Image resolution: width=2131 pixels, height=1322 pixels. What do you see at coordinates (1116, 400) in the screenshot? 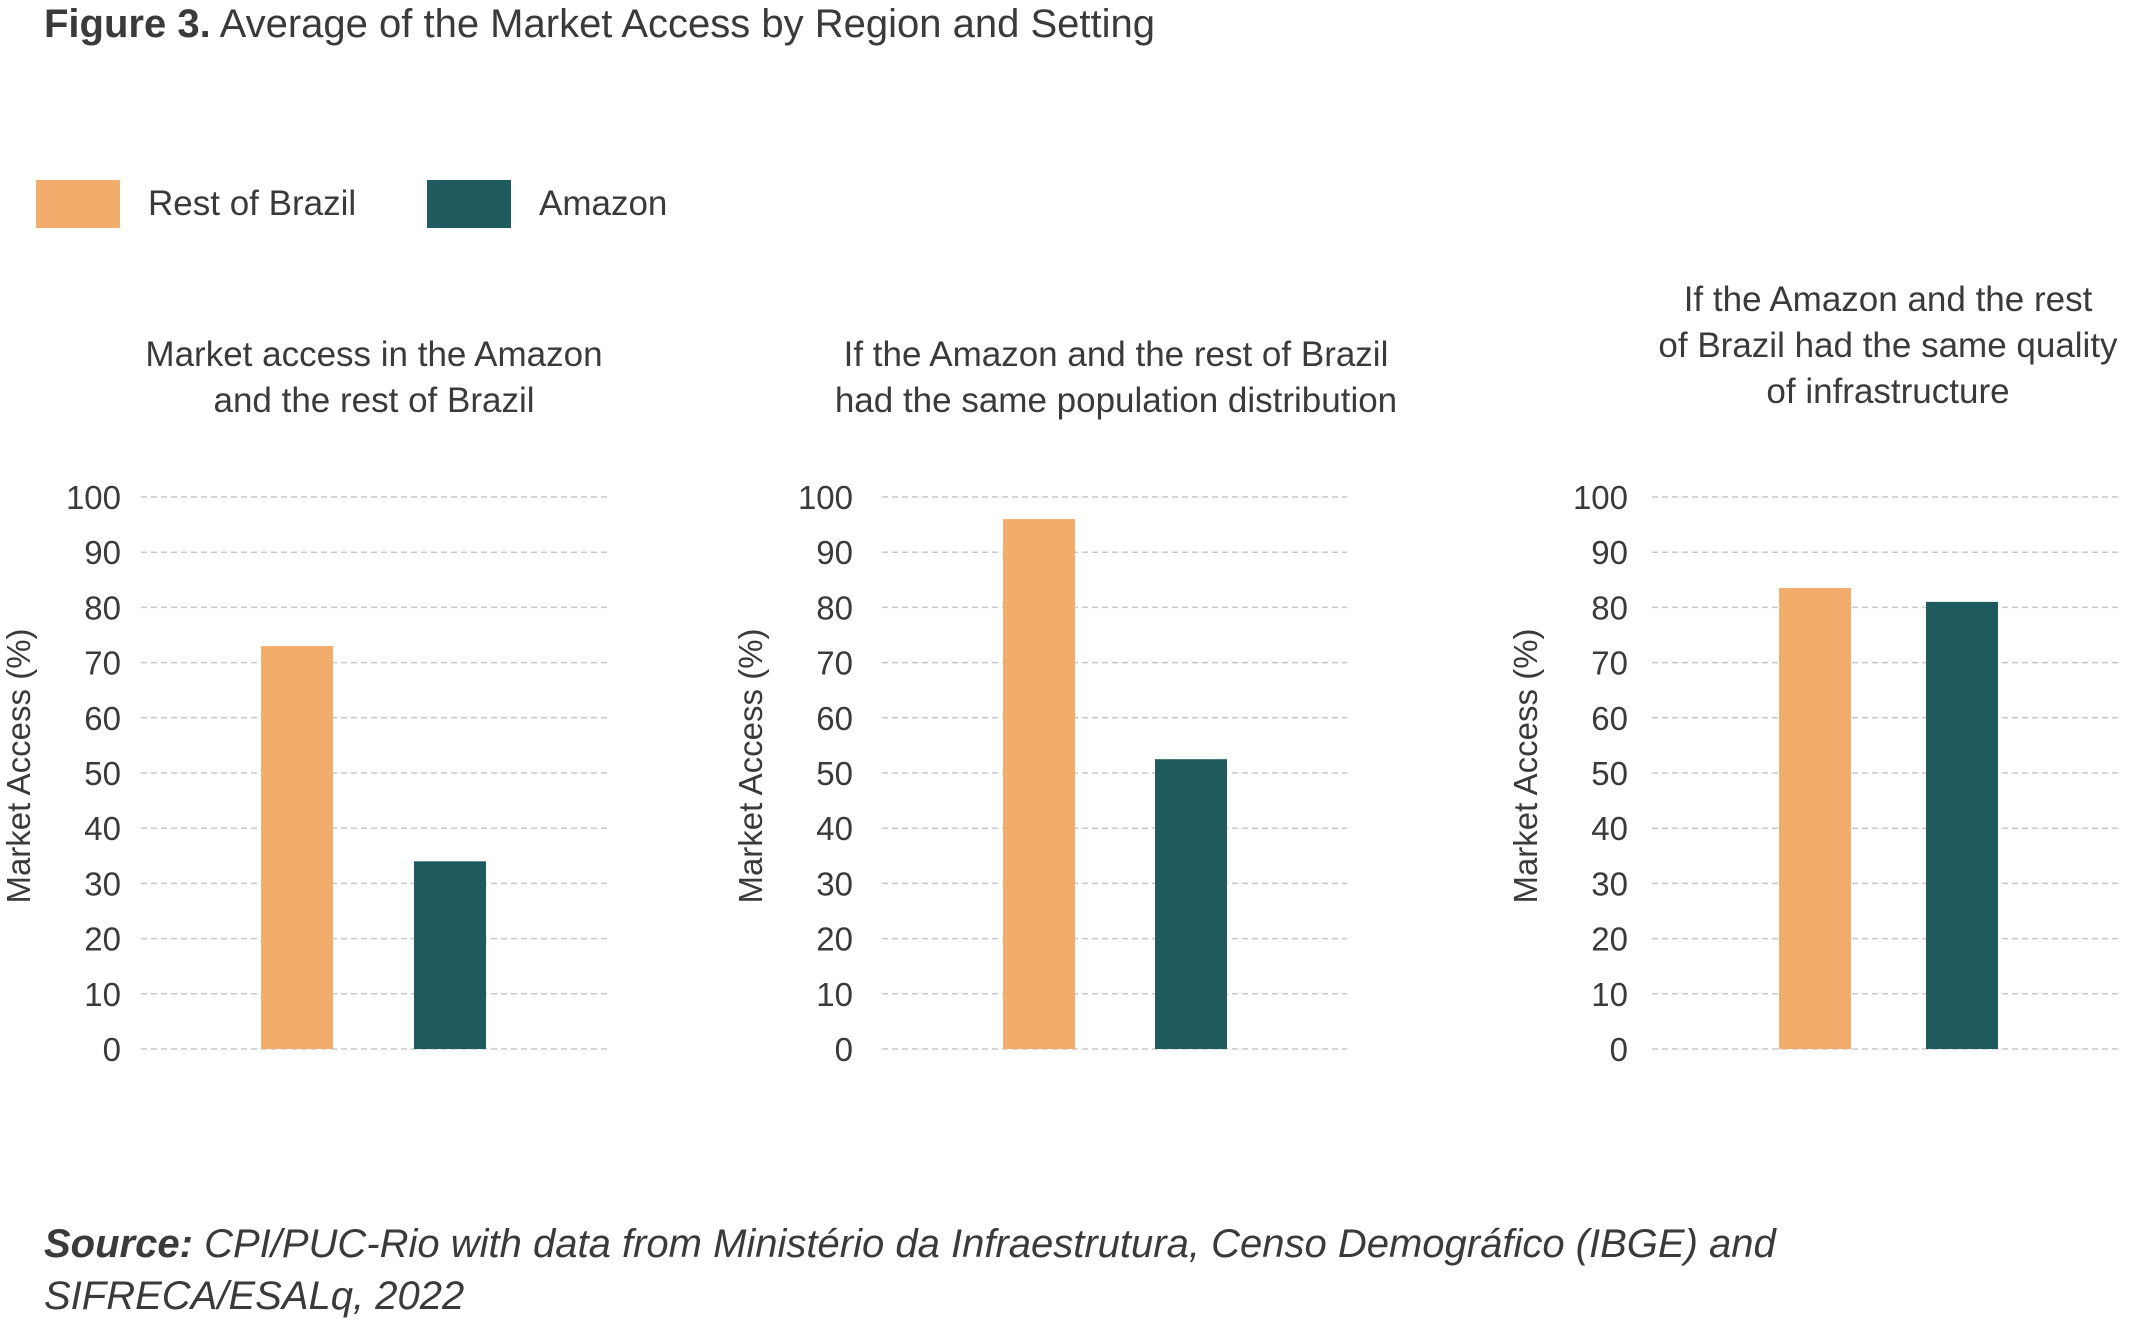
I see `chart-2-title-line-2: had the same population distribution` at bounding box center [1116, 400].